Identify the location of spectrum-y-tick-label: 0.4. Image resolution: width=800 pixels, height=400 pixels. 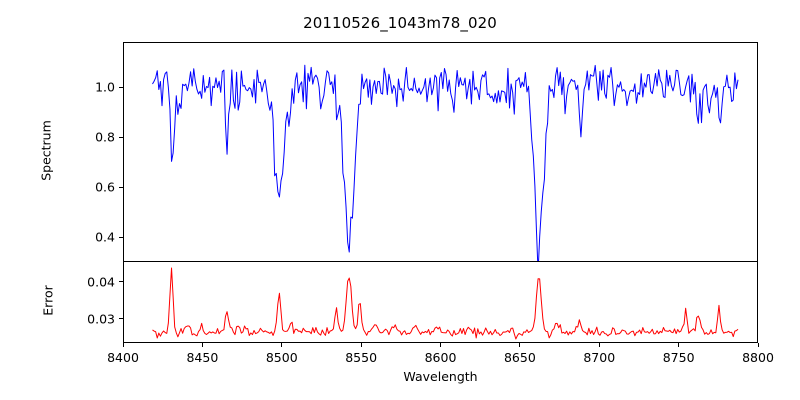
(105, 237).